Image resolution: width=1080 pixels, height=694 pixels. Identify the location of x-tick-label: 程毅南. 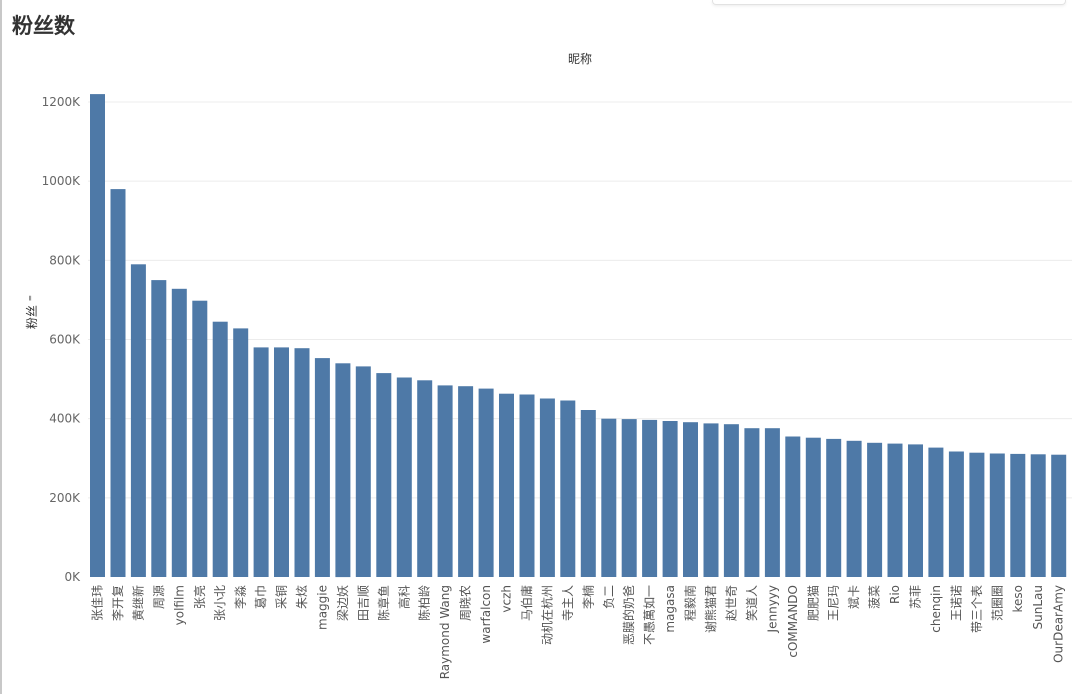
(690, 603).